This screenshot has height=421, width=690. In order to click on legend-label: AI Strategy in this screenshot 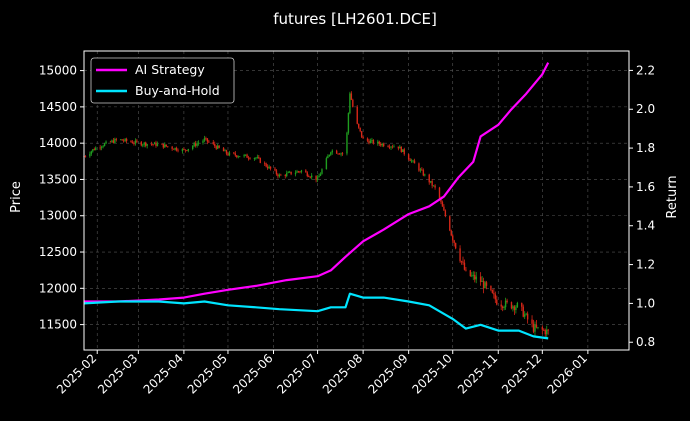, I will do `click(170, 69)`.